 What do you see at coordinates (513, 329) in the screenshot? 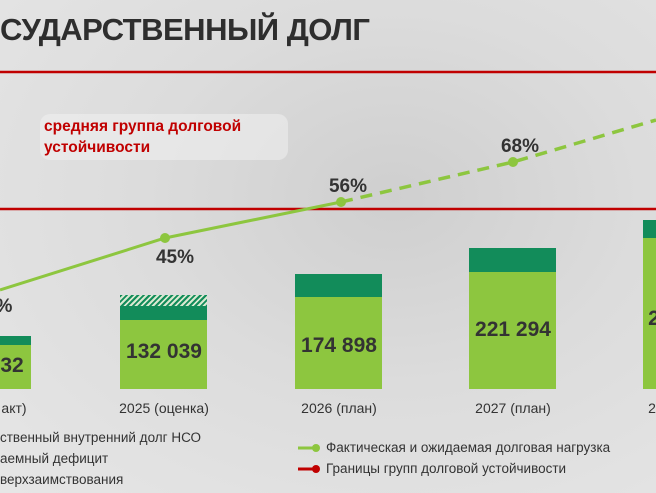
I see `bar-label: 221 294` at bounding box center [513, 329].